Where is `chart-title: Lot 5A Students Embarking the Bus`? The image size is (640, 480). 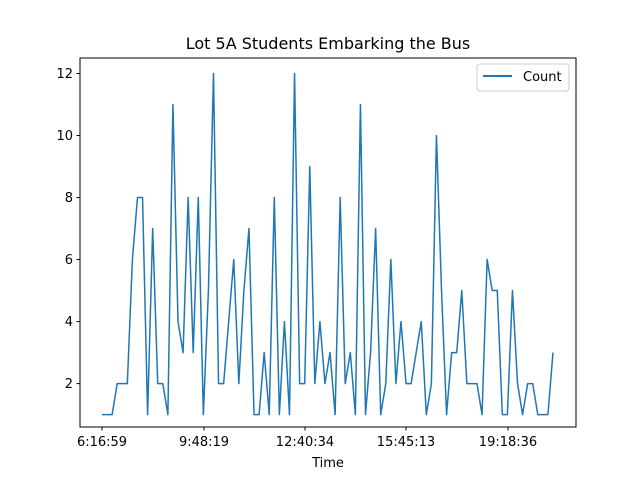 chart-title: Lot 5A Students Embarking the Bus is located at coordinates (328, 43).